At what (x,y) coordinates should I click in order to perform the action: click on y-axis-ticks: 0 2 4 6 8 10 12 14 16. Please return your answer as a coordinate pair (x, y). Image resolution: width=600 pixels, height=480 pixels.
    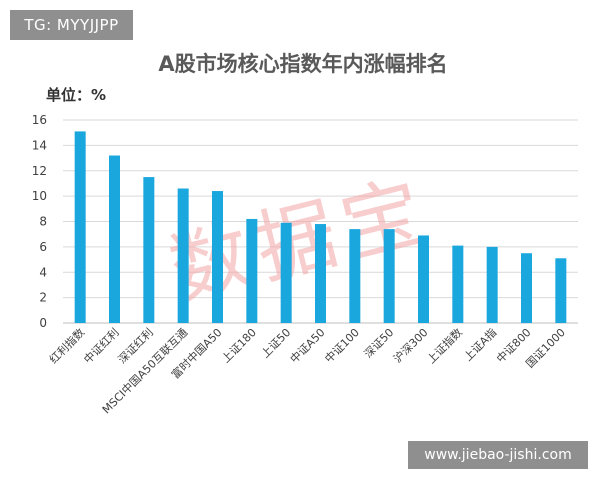
    Looking at the image, I should click on (39, 221).